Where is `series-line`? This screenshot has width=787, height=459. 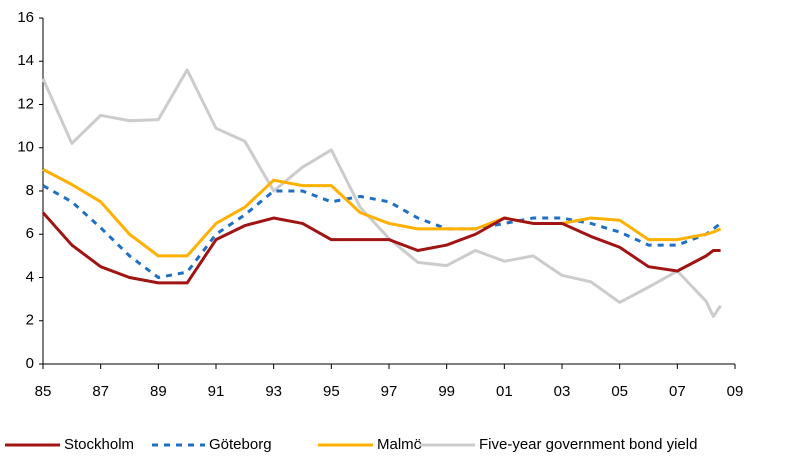
series-line is located at coordinates (381, 248).